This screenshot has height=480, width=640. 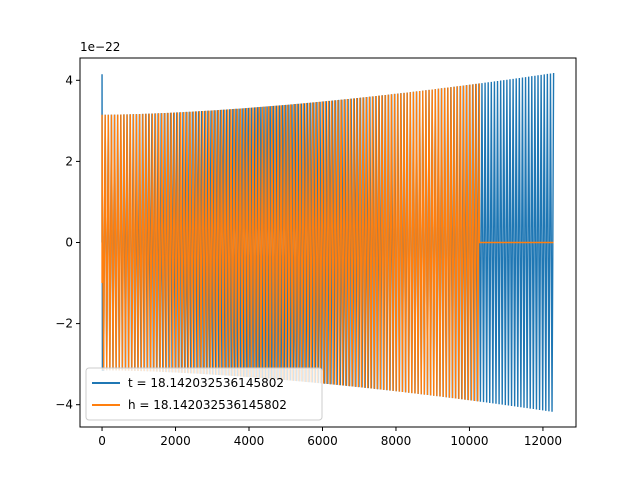 I want to click on y-tick-label: −2, so click(x=64, y=324).